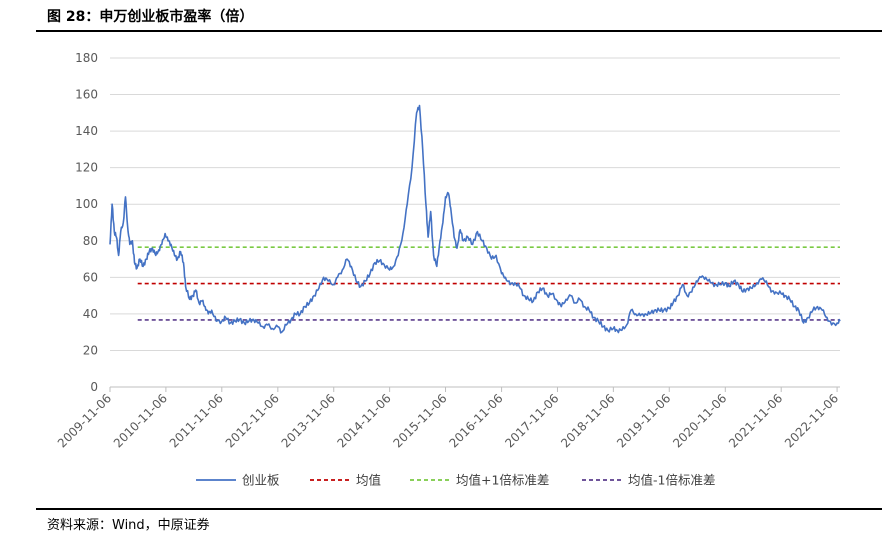 This screenshot has width=886, height=533. I want to click on y-tick-label: 60, so click(90, 277).